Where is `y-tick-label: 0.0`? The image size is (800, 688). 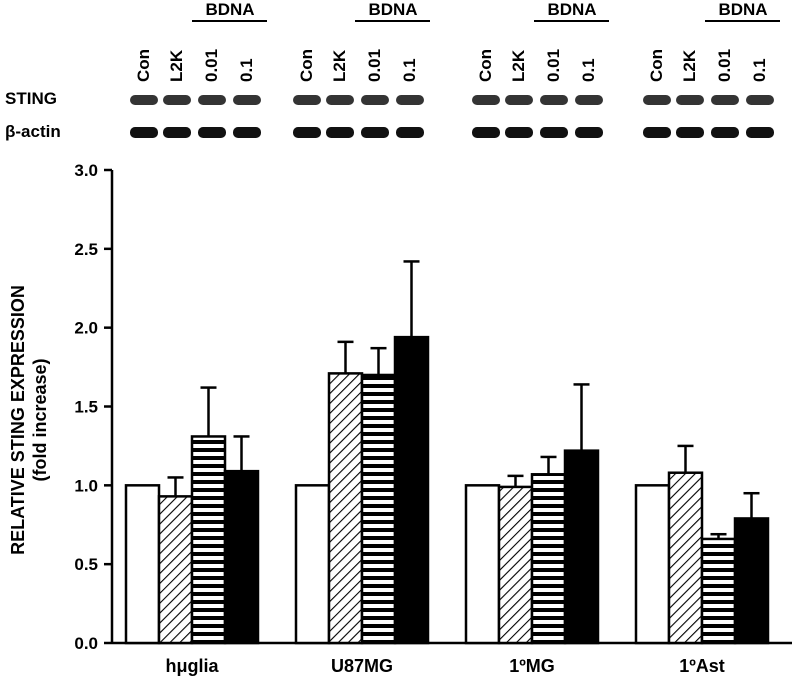
y-tick-label: 0.0 is located at coordinates (86, 643).